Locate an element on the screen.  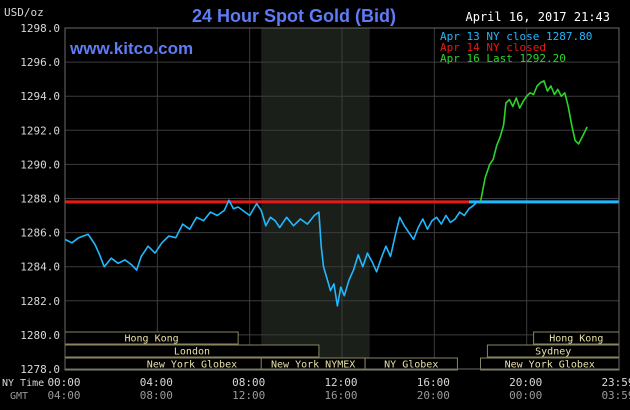
legend-item-prev-close: Apr 13 NY close 1287.80 is located at coordinates (516, 36).